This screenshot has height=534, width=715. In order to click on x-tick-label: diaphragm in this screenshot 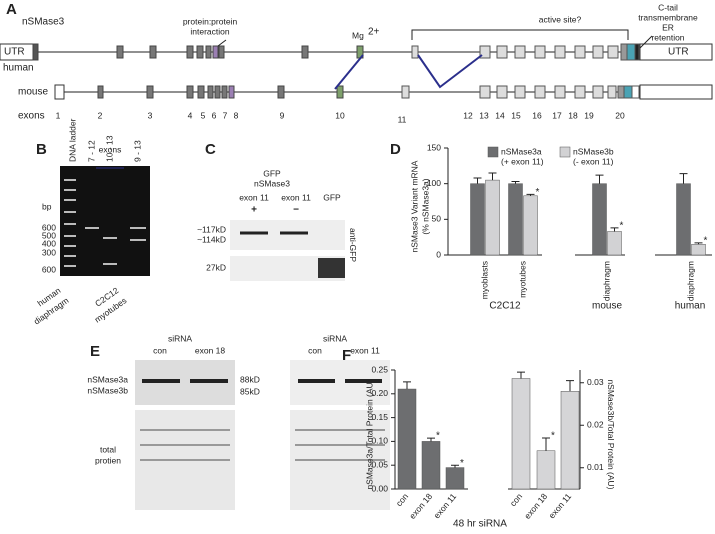, I will do `click(690, 281)`.